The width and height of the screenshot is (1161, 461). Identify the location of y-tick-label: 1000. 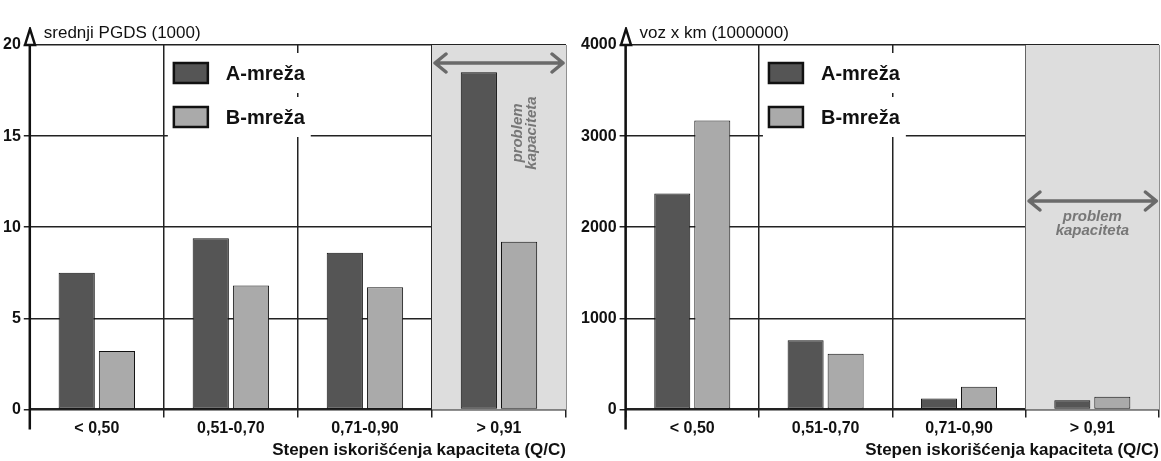
(599, 317).